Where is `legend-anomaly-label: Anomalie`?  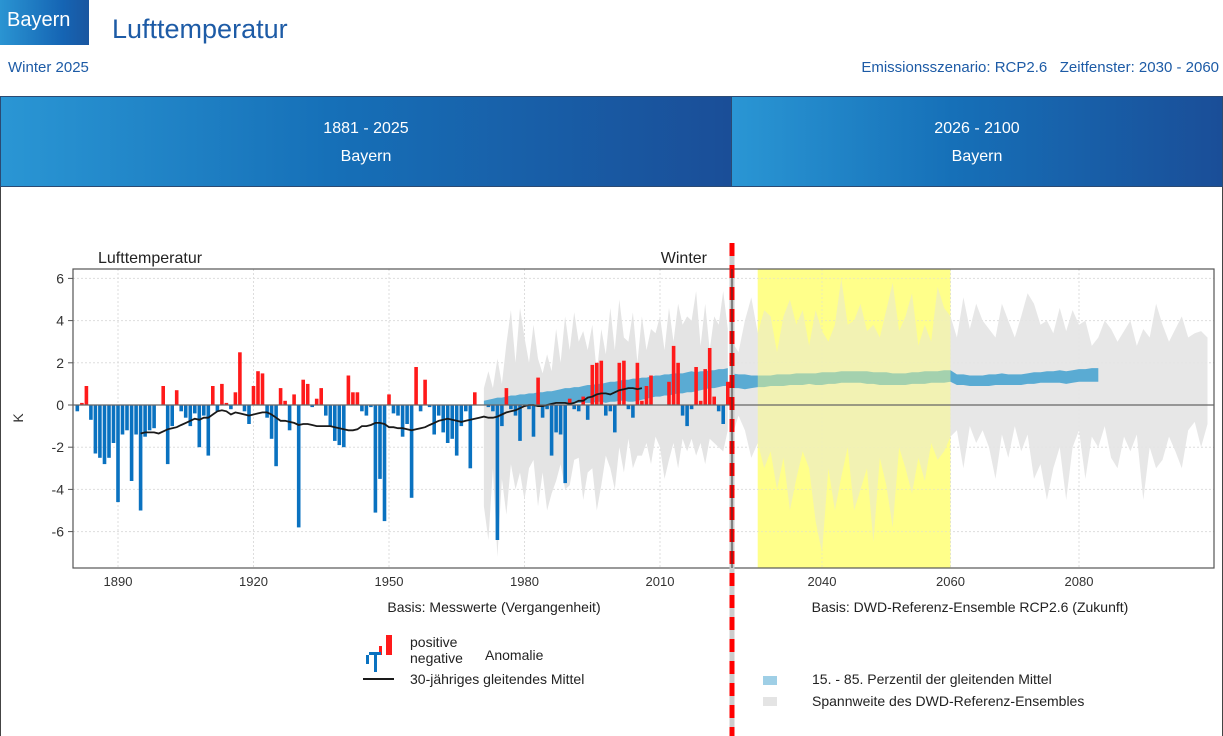 legend-anomaly-label: Anomalie is located at coordinates (514, 655).